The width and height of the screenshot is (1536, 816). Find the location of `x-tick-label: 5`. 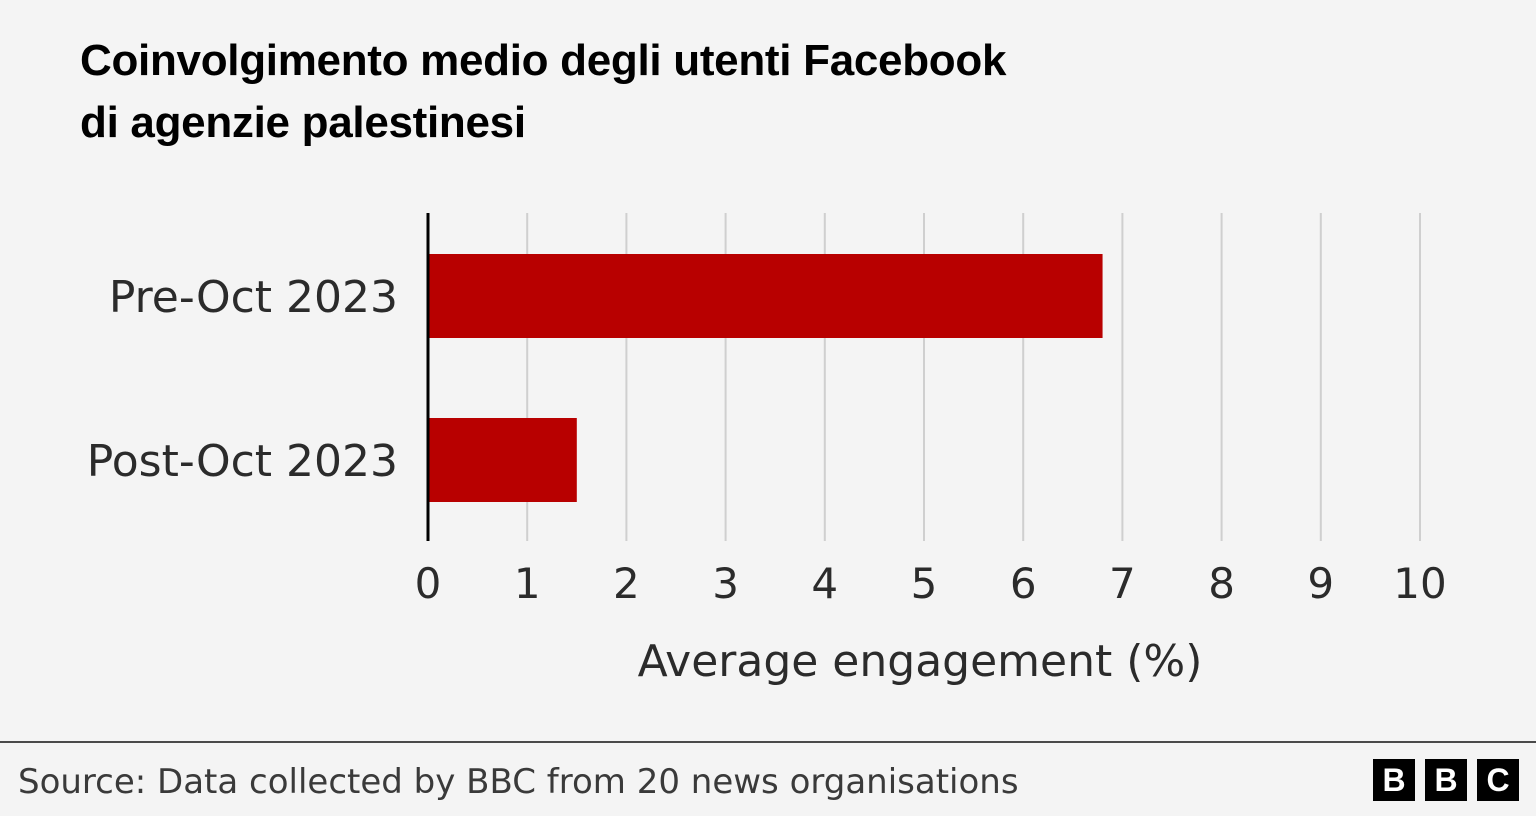

x-tick-label: 5 is located at coordinates (924, 583).